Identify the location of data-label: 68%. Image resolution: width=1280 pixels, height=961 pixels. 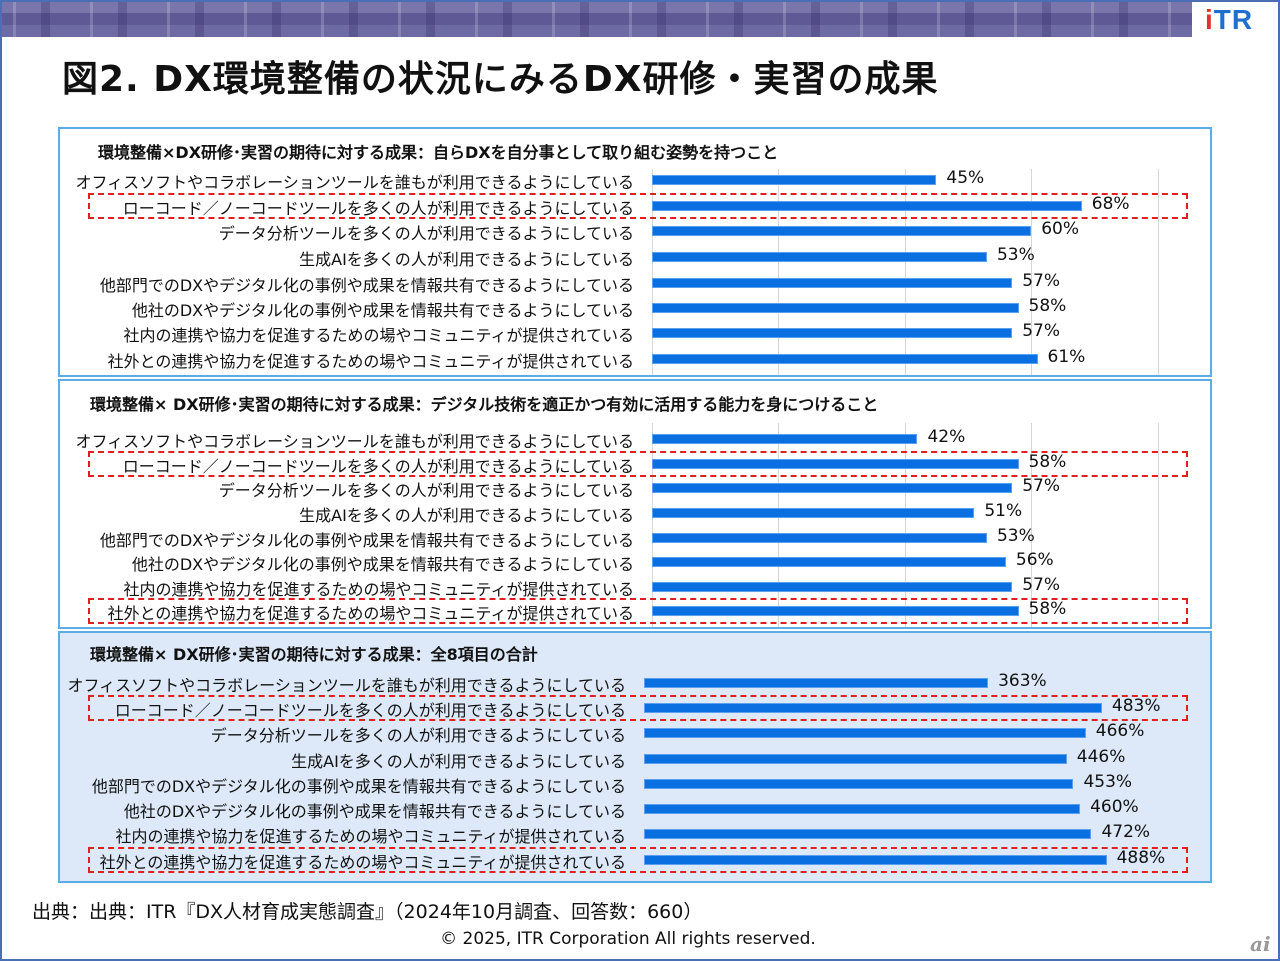
(1110, 204).